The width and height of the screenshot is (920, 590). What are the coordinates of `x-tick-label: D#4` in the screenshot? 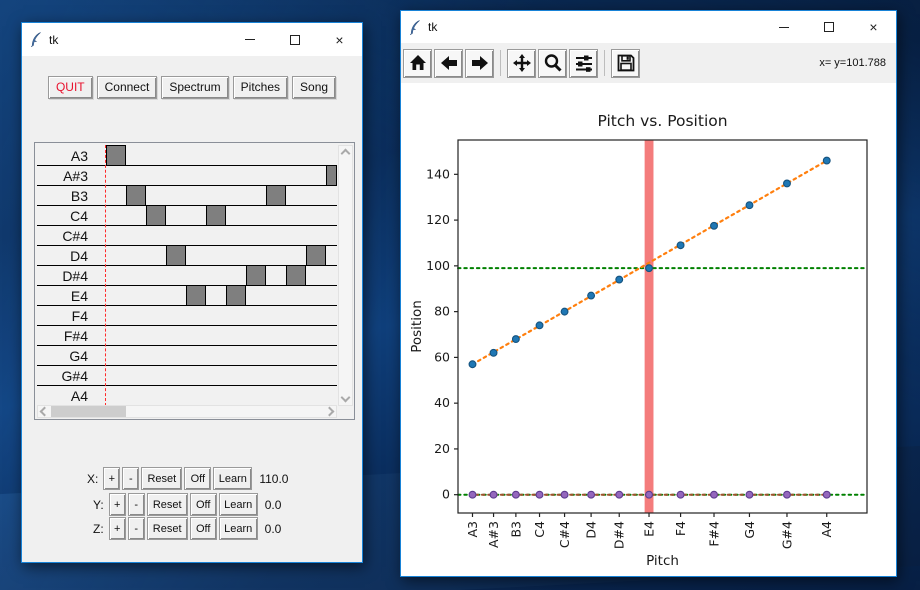 It's located at (619, 535).